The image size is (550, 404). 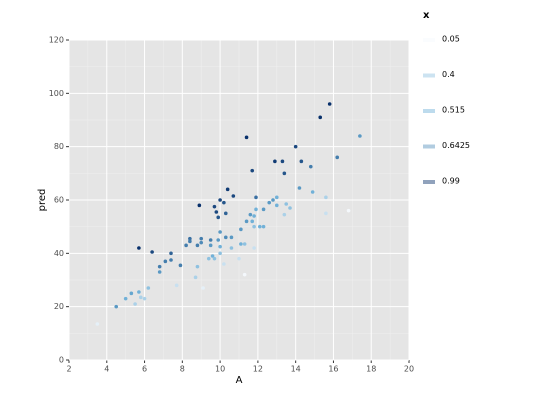 What do you see at coordinates (106, 369) in the screenshot?
I see `x-tick-label: 4` at bounding box center [106, 369].